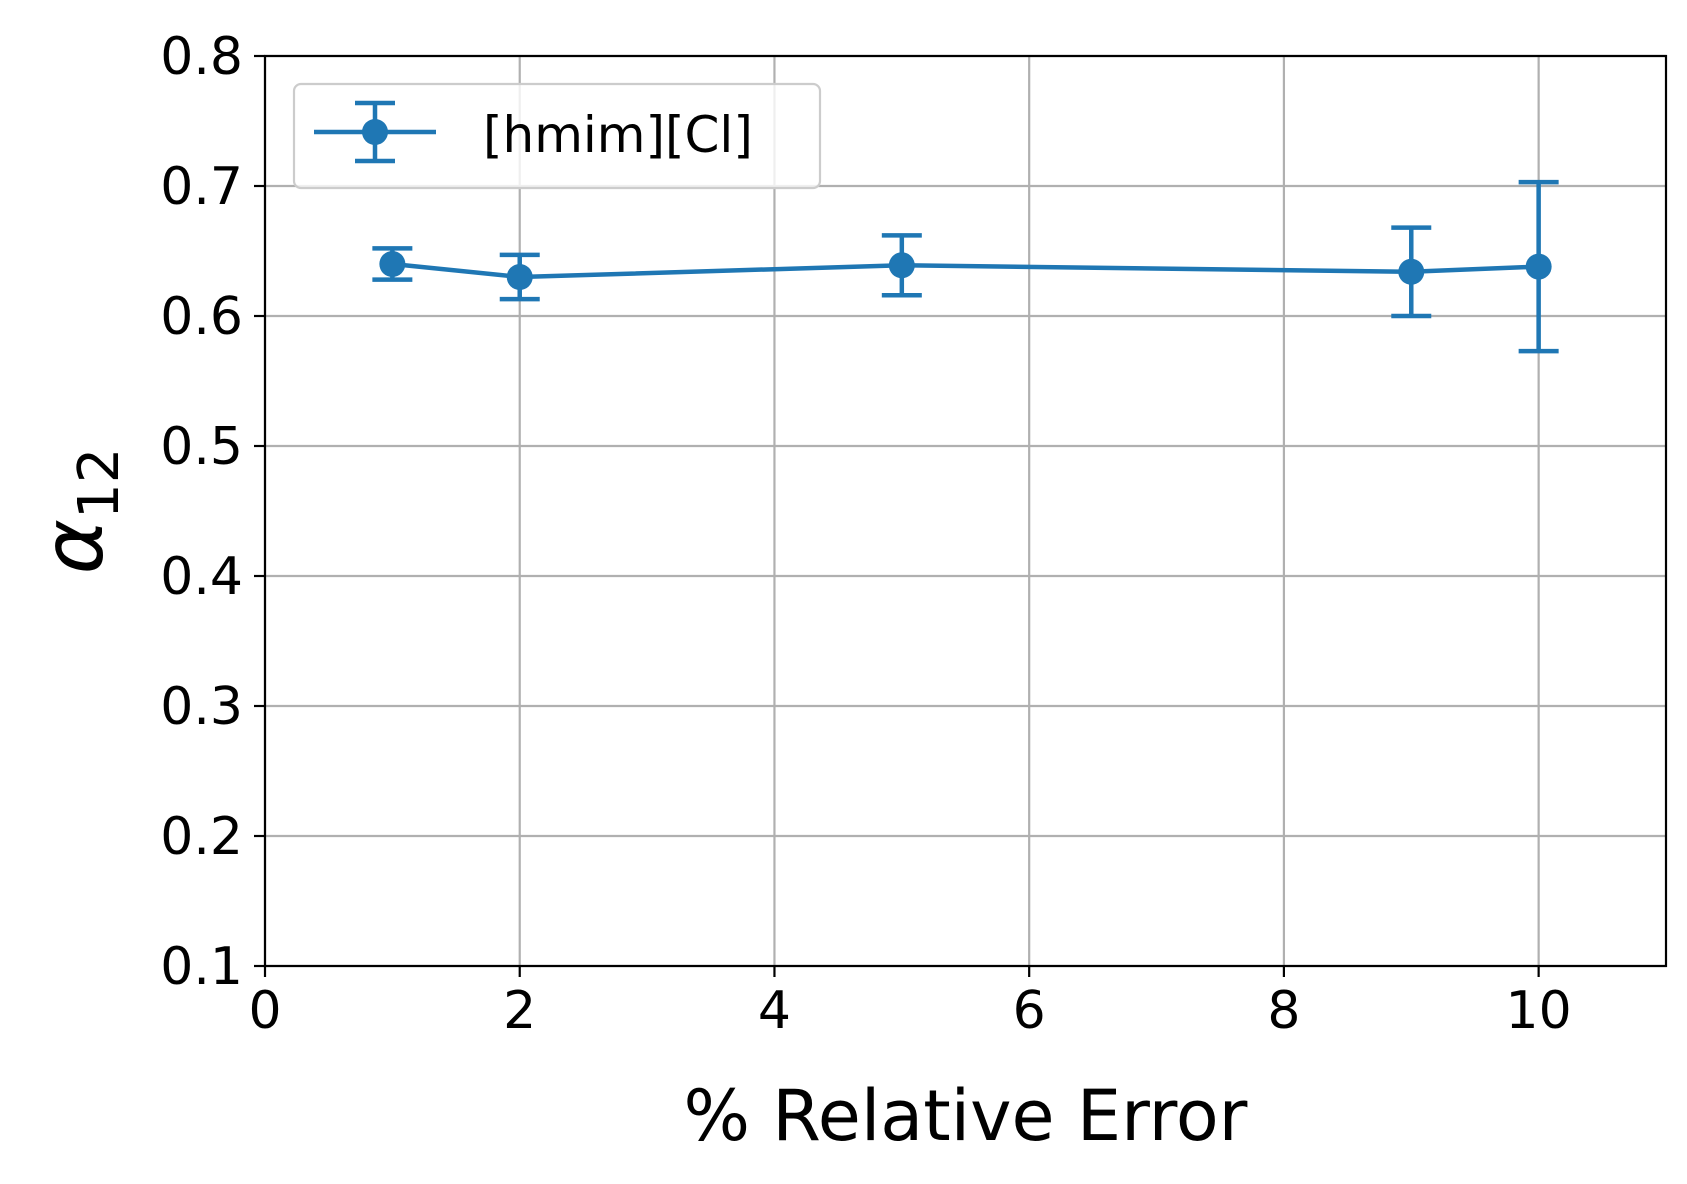 This screenshot has width=1687, height=1184. Describe the element at coordinates (201, 187) in the screenshot. I see `y-tick-label: 0.7` at that location.